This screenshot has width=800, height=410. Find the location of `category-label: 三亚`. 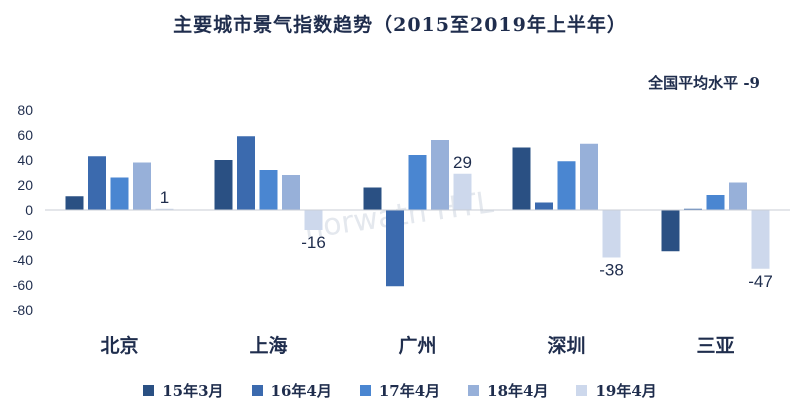

category-label: 三亚 is located at coordinates (715, 346).